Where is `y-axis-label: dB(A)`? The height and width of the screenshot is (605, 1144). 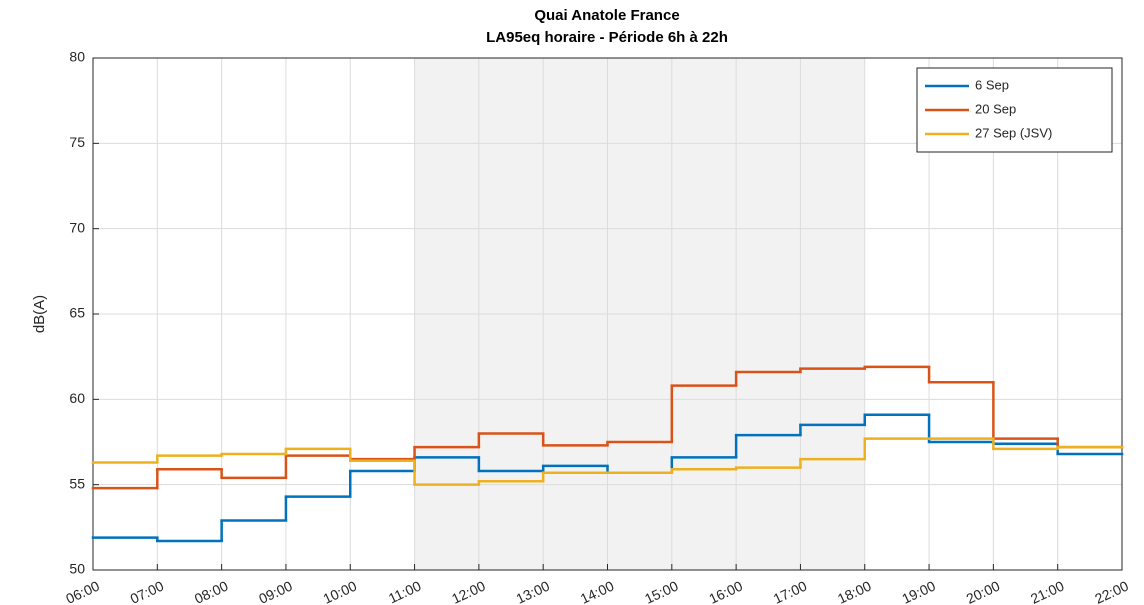
y-axis-label: dB(A) is located at coordinates (39, 314).